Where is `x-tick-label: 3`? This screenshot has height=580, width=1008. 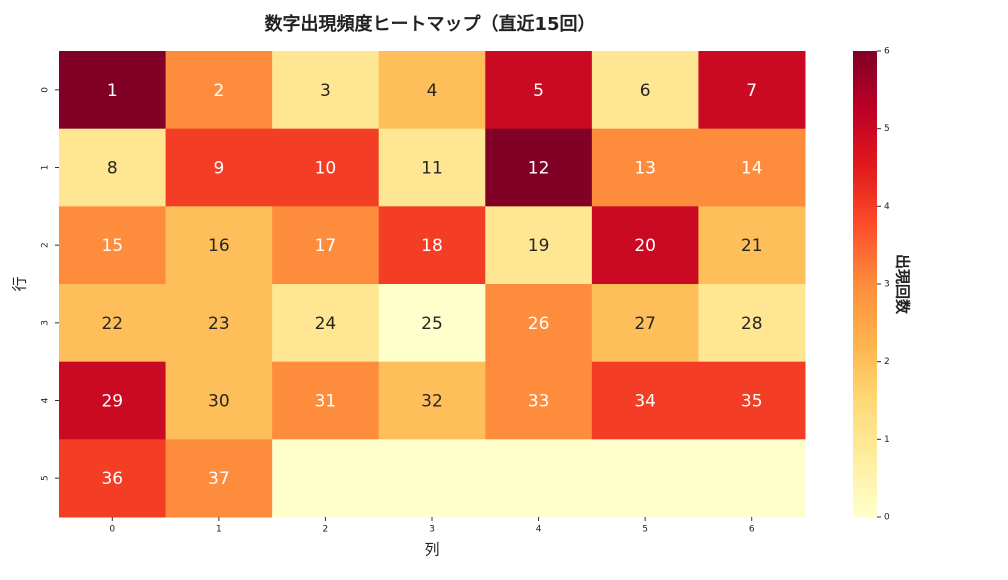 x-tick-label: 3 is located at coordinates (432, 530).